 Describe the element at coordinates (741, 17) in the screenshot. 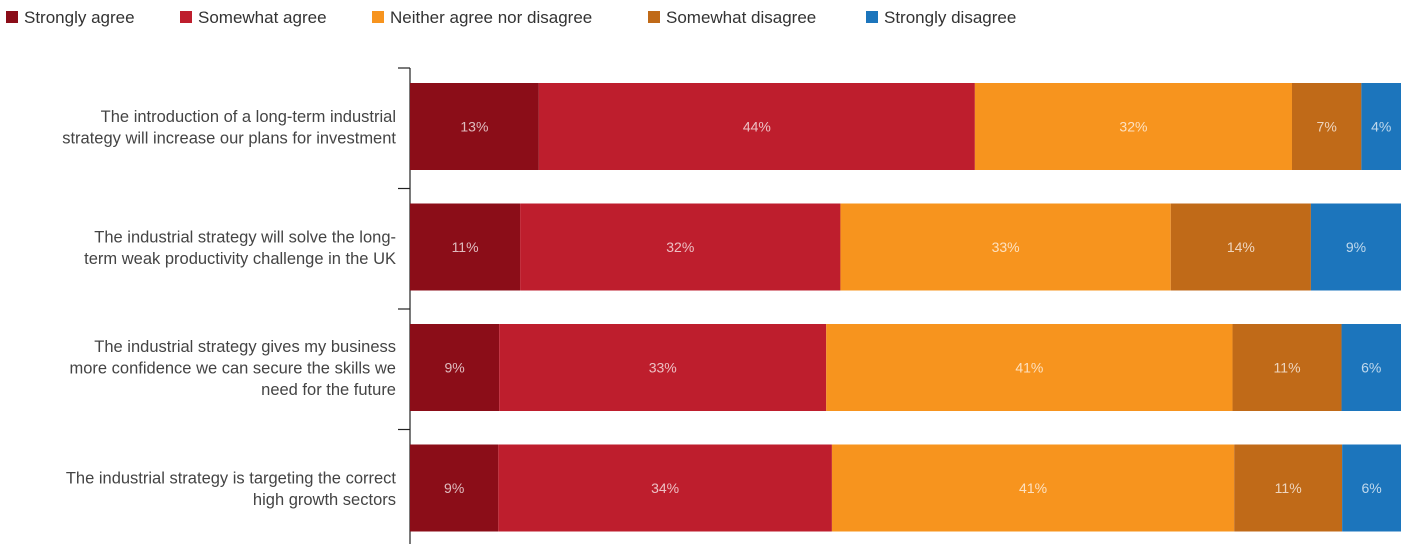

I see `legend-label: Somewhat disagree` at that location.